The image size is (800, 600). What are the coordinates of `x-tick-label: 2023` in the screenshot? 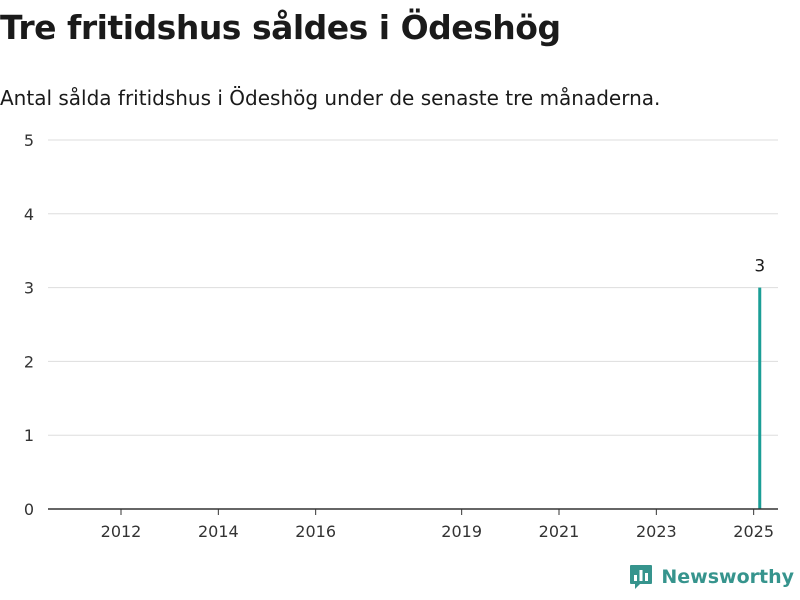 It's located at (656, 531).